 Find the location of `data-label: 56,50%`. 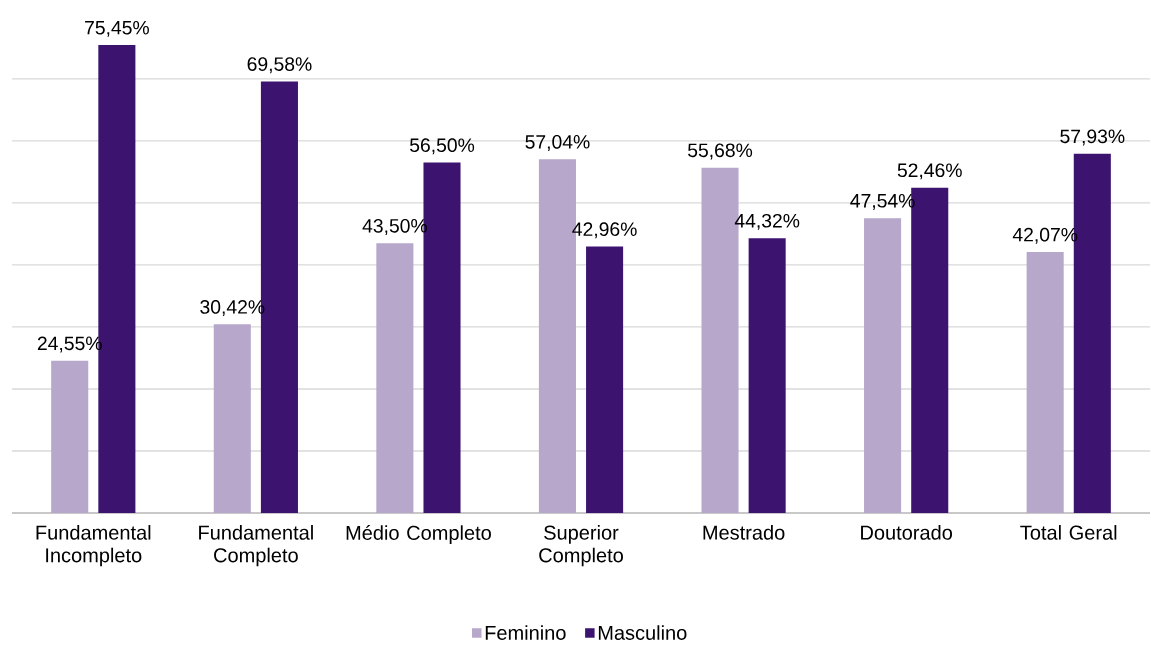

data-label: 56,50% is located at coordinates (442, 146).